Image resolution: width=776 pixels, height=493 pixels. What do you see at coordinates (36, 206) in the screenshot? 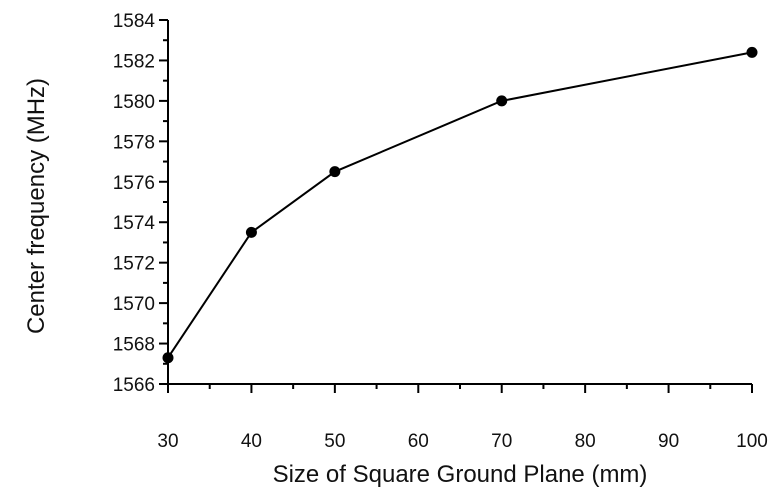
I see `y-axis-title: Center frequency (MHz)` at bounding box center [36, 206].